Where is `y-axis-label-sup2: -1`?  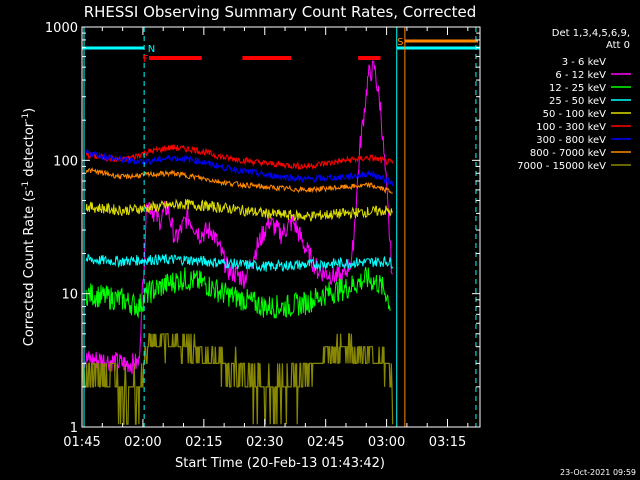
y-axis-label-sup2: -1 is located at coordinates (26, 117).